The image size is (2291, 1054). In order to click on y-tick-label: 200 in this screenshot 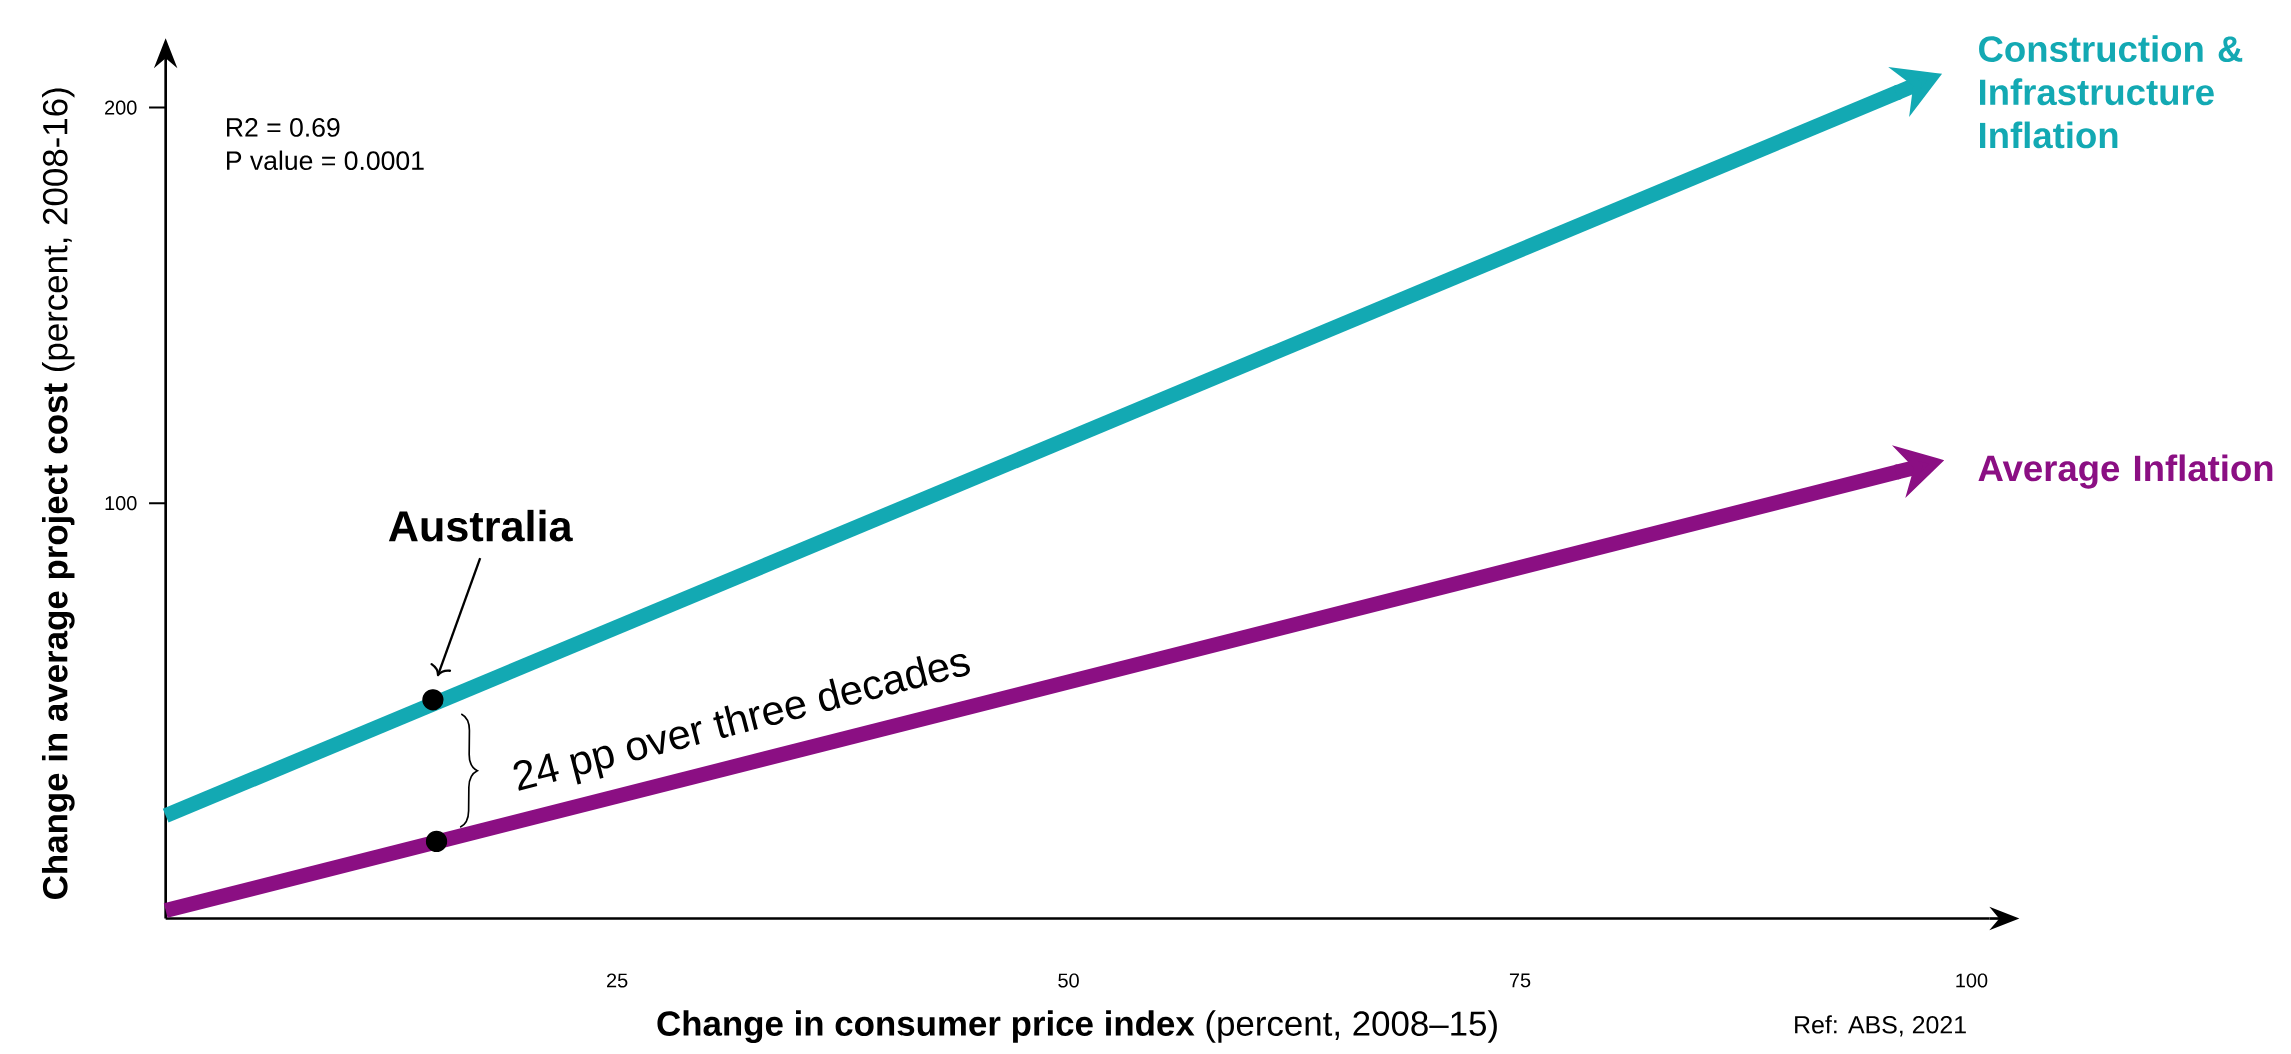, I will do `click(121, 107)`.